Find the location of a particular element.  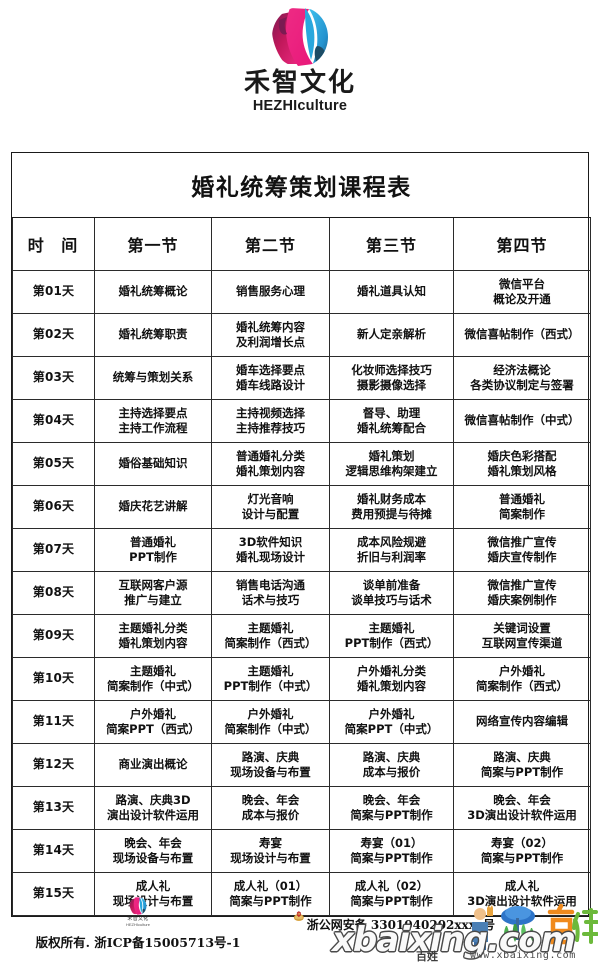

session-cell: 商业演出概论 is located at coordinates (153, 765).